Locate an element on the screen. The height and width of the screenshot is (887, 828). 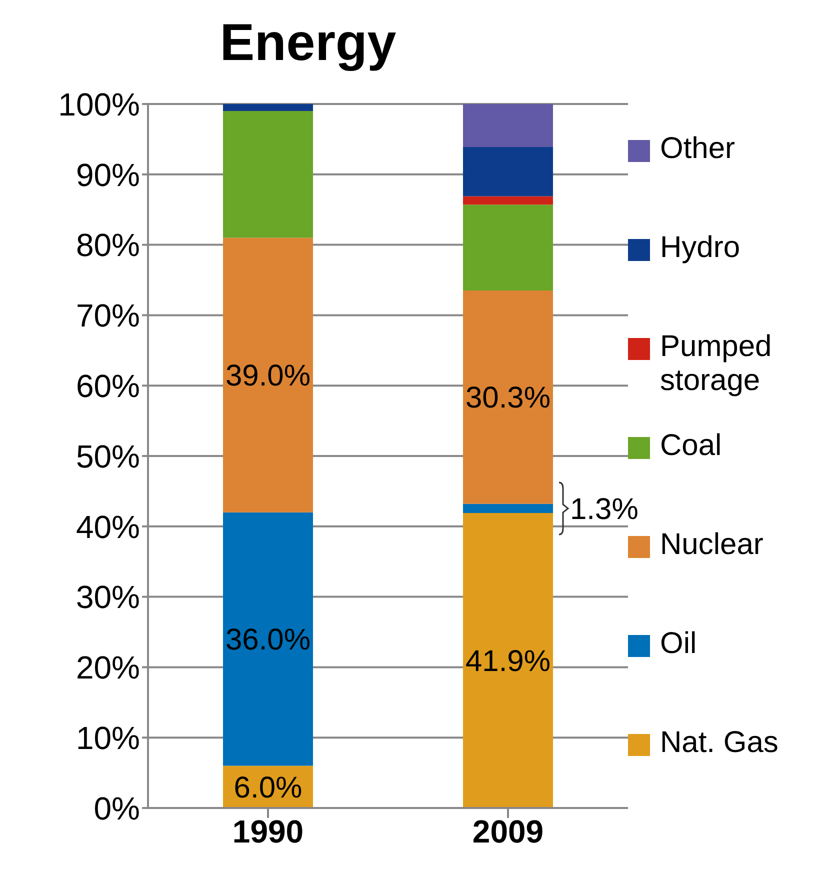
data-label: 39.0% is located at coordinates (268, 376).